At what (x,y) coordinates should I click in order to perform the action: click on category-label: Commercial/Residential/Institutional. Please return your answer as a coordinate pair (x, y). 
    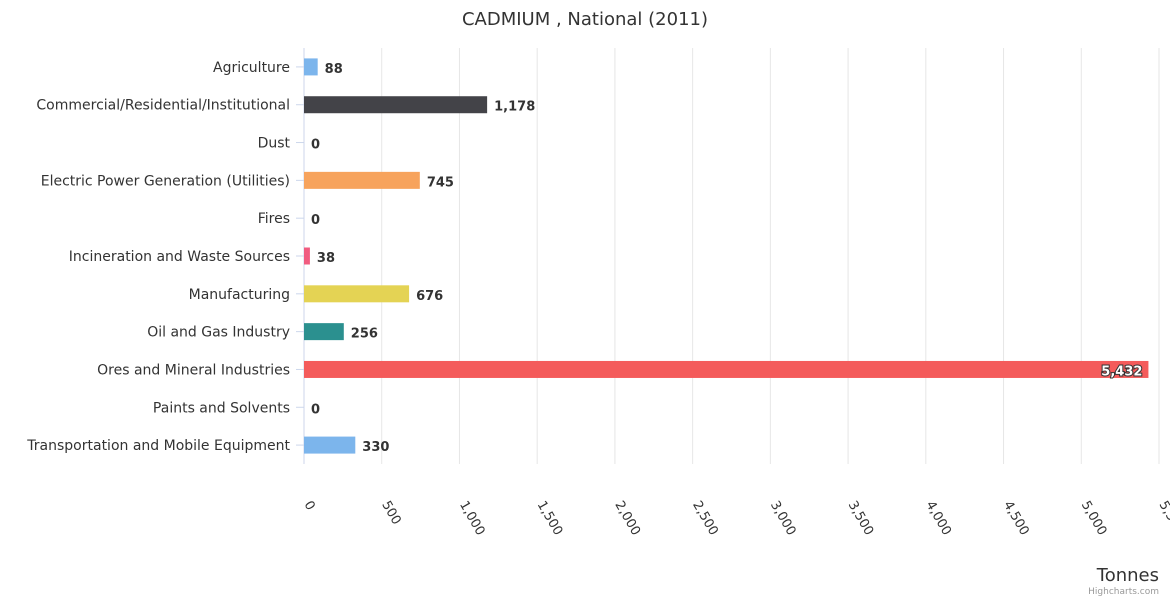
    Looking at the image, I should click on (163, 106).